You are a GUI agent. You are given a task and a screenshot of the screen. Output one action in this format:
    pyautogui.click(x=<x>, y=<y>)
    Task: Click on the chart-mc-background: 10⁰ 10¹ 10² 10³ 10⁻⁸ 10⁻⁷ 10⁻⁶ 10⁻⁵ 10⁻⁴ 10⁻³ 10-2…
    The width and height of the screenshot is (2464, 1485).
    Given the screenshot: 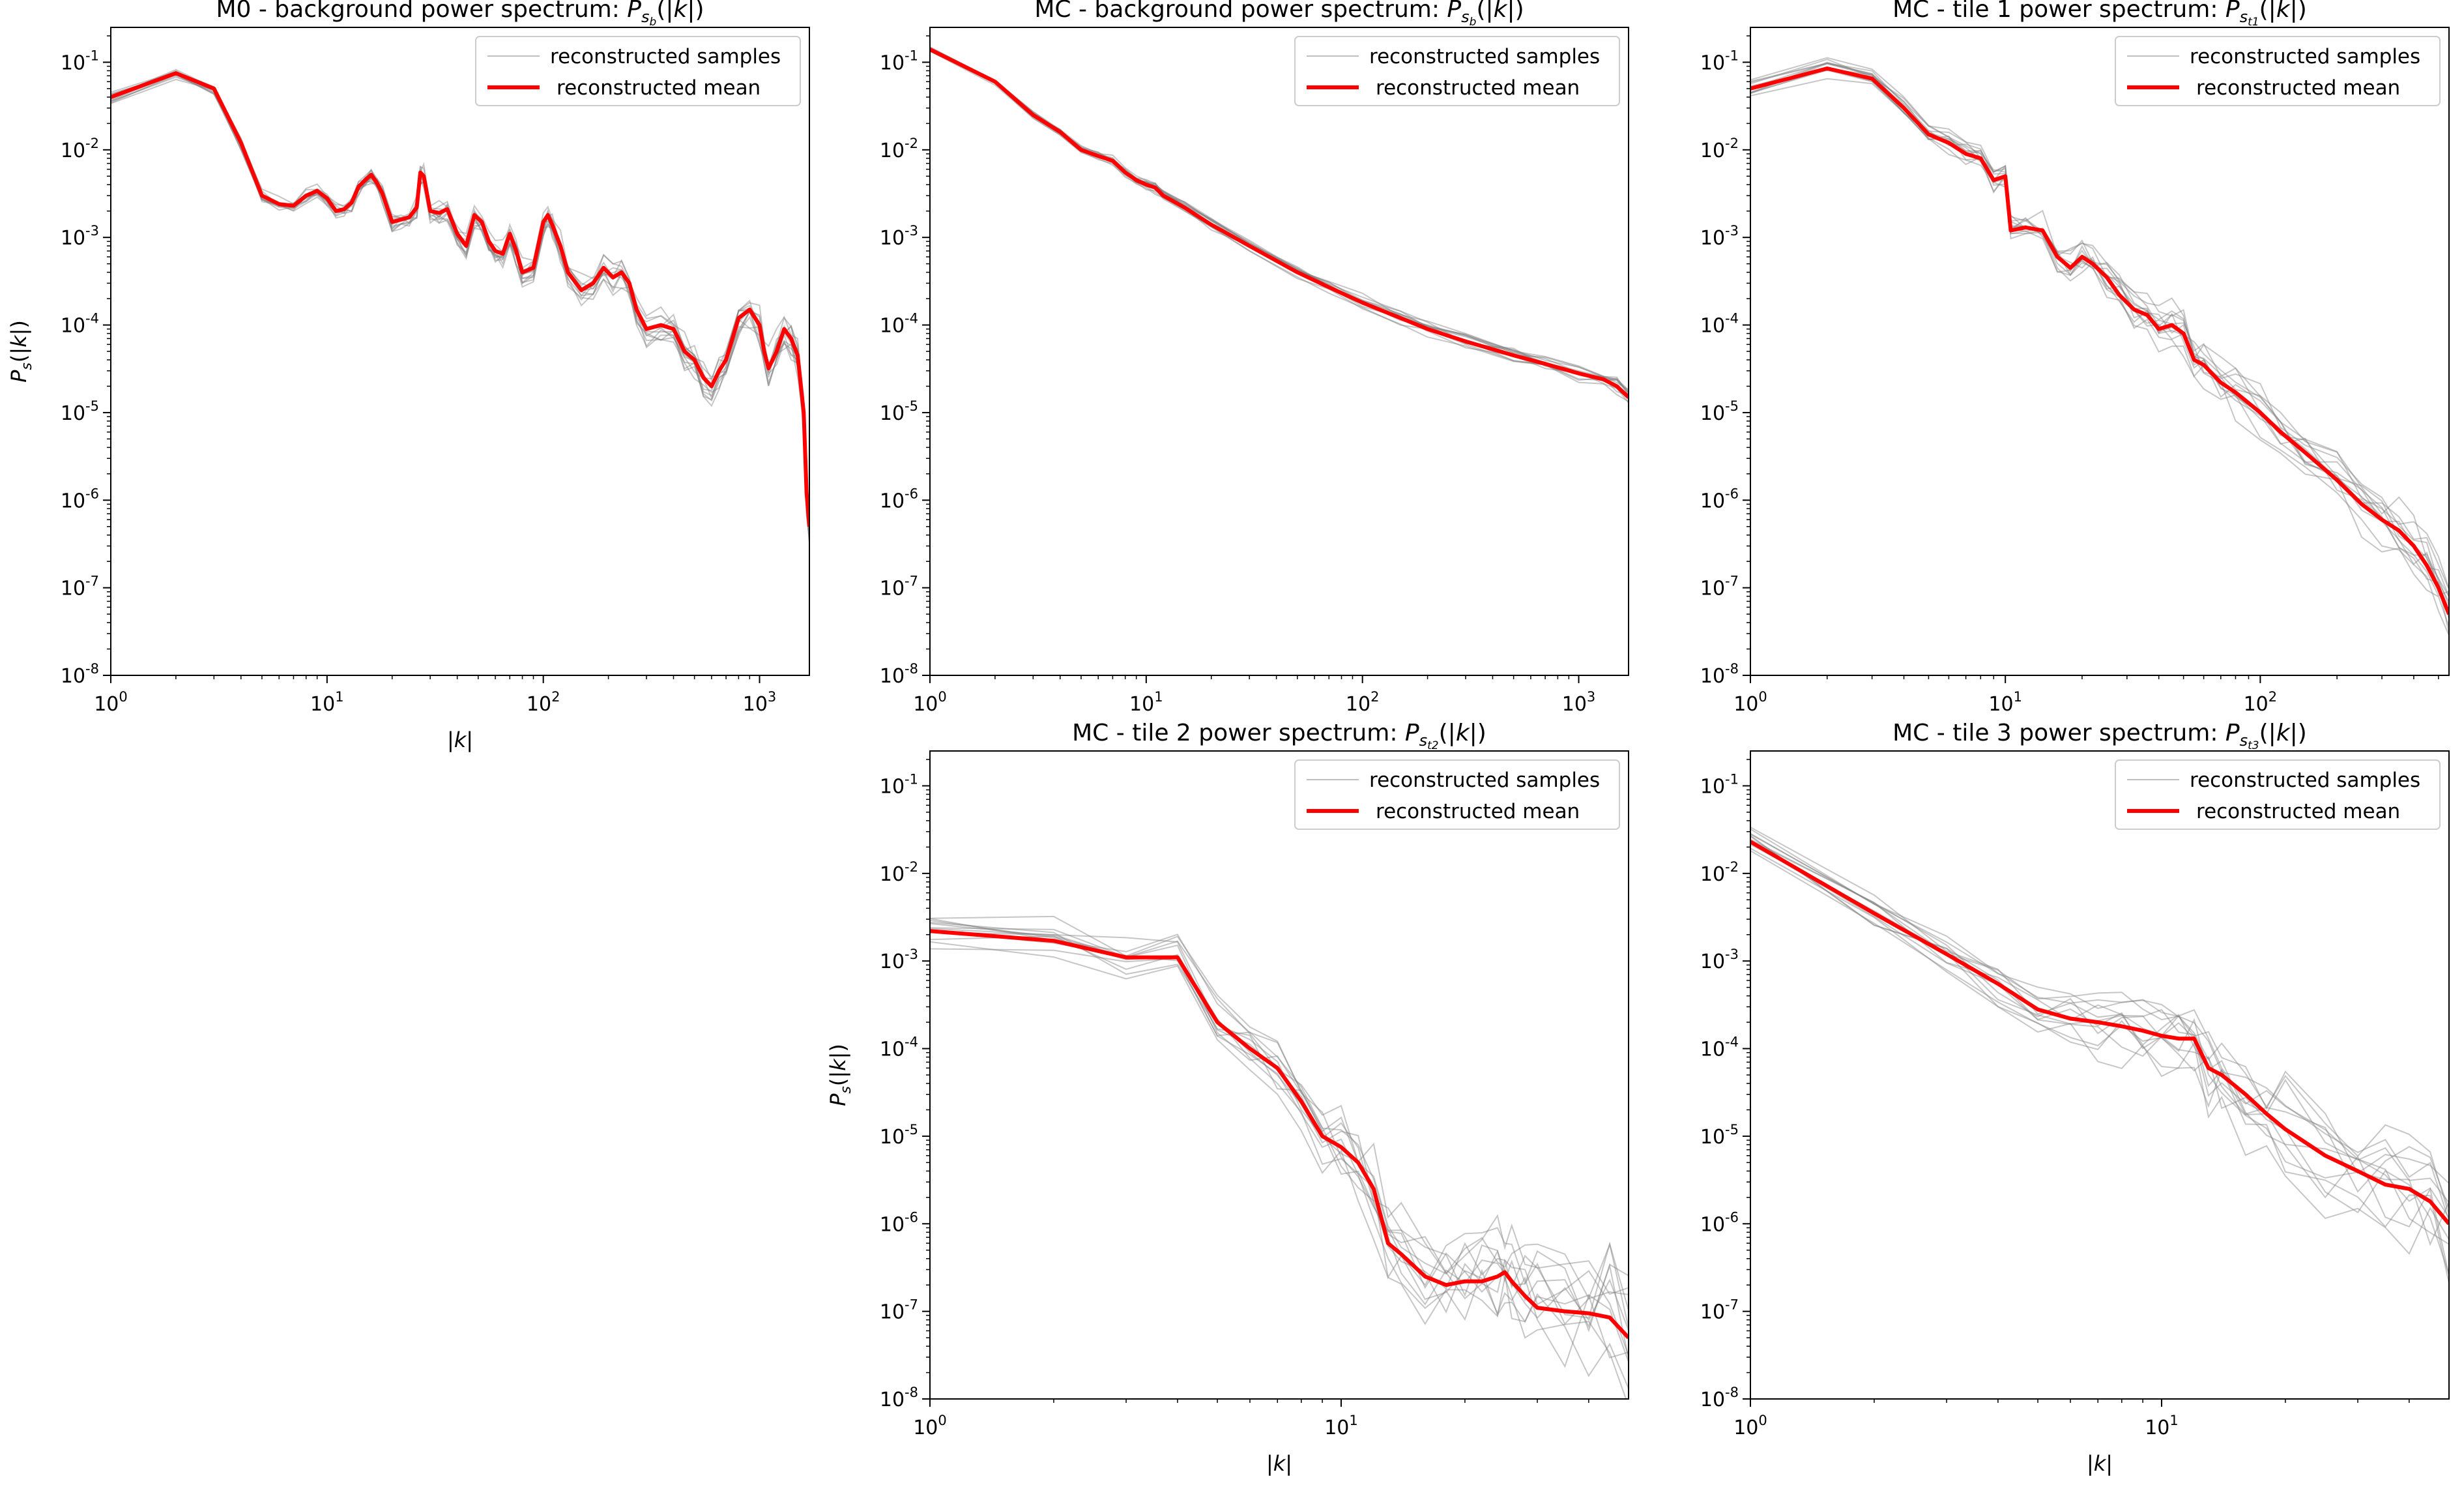 What is the action you would take?
    pyautogui.click(x=1254, y=358)
    